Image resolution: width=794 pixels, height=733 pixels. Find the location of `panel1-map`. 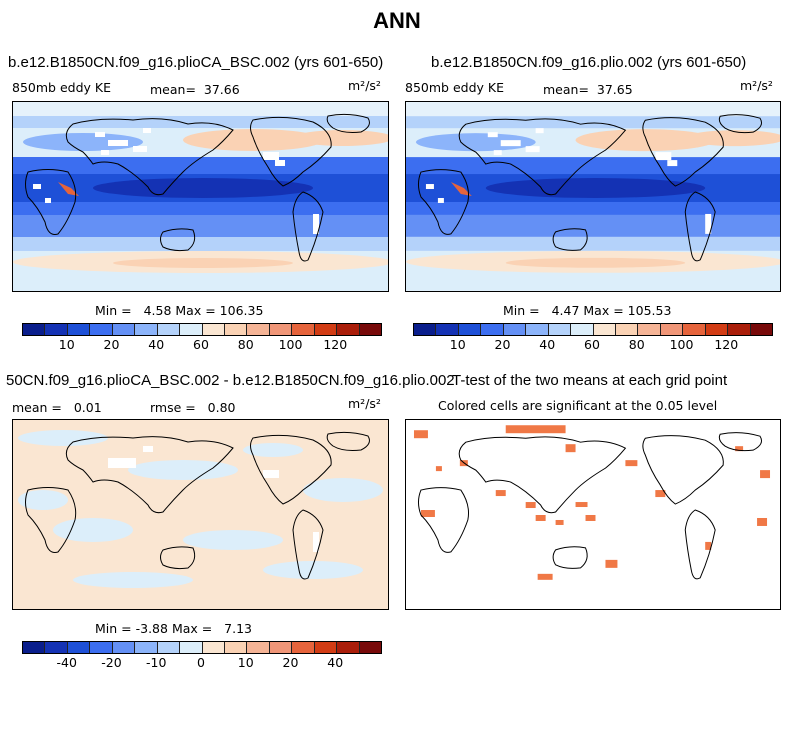

panel1-map is located at coordinates (200, 196).